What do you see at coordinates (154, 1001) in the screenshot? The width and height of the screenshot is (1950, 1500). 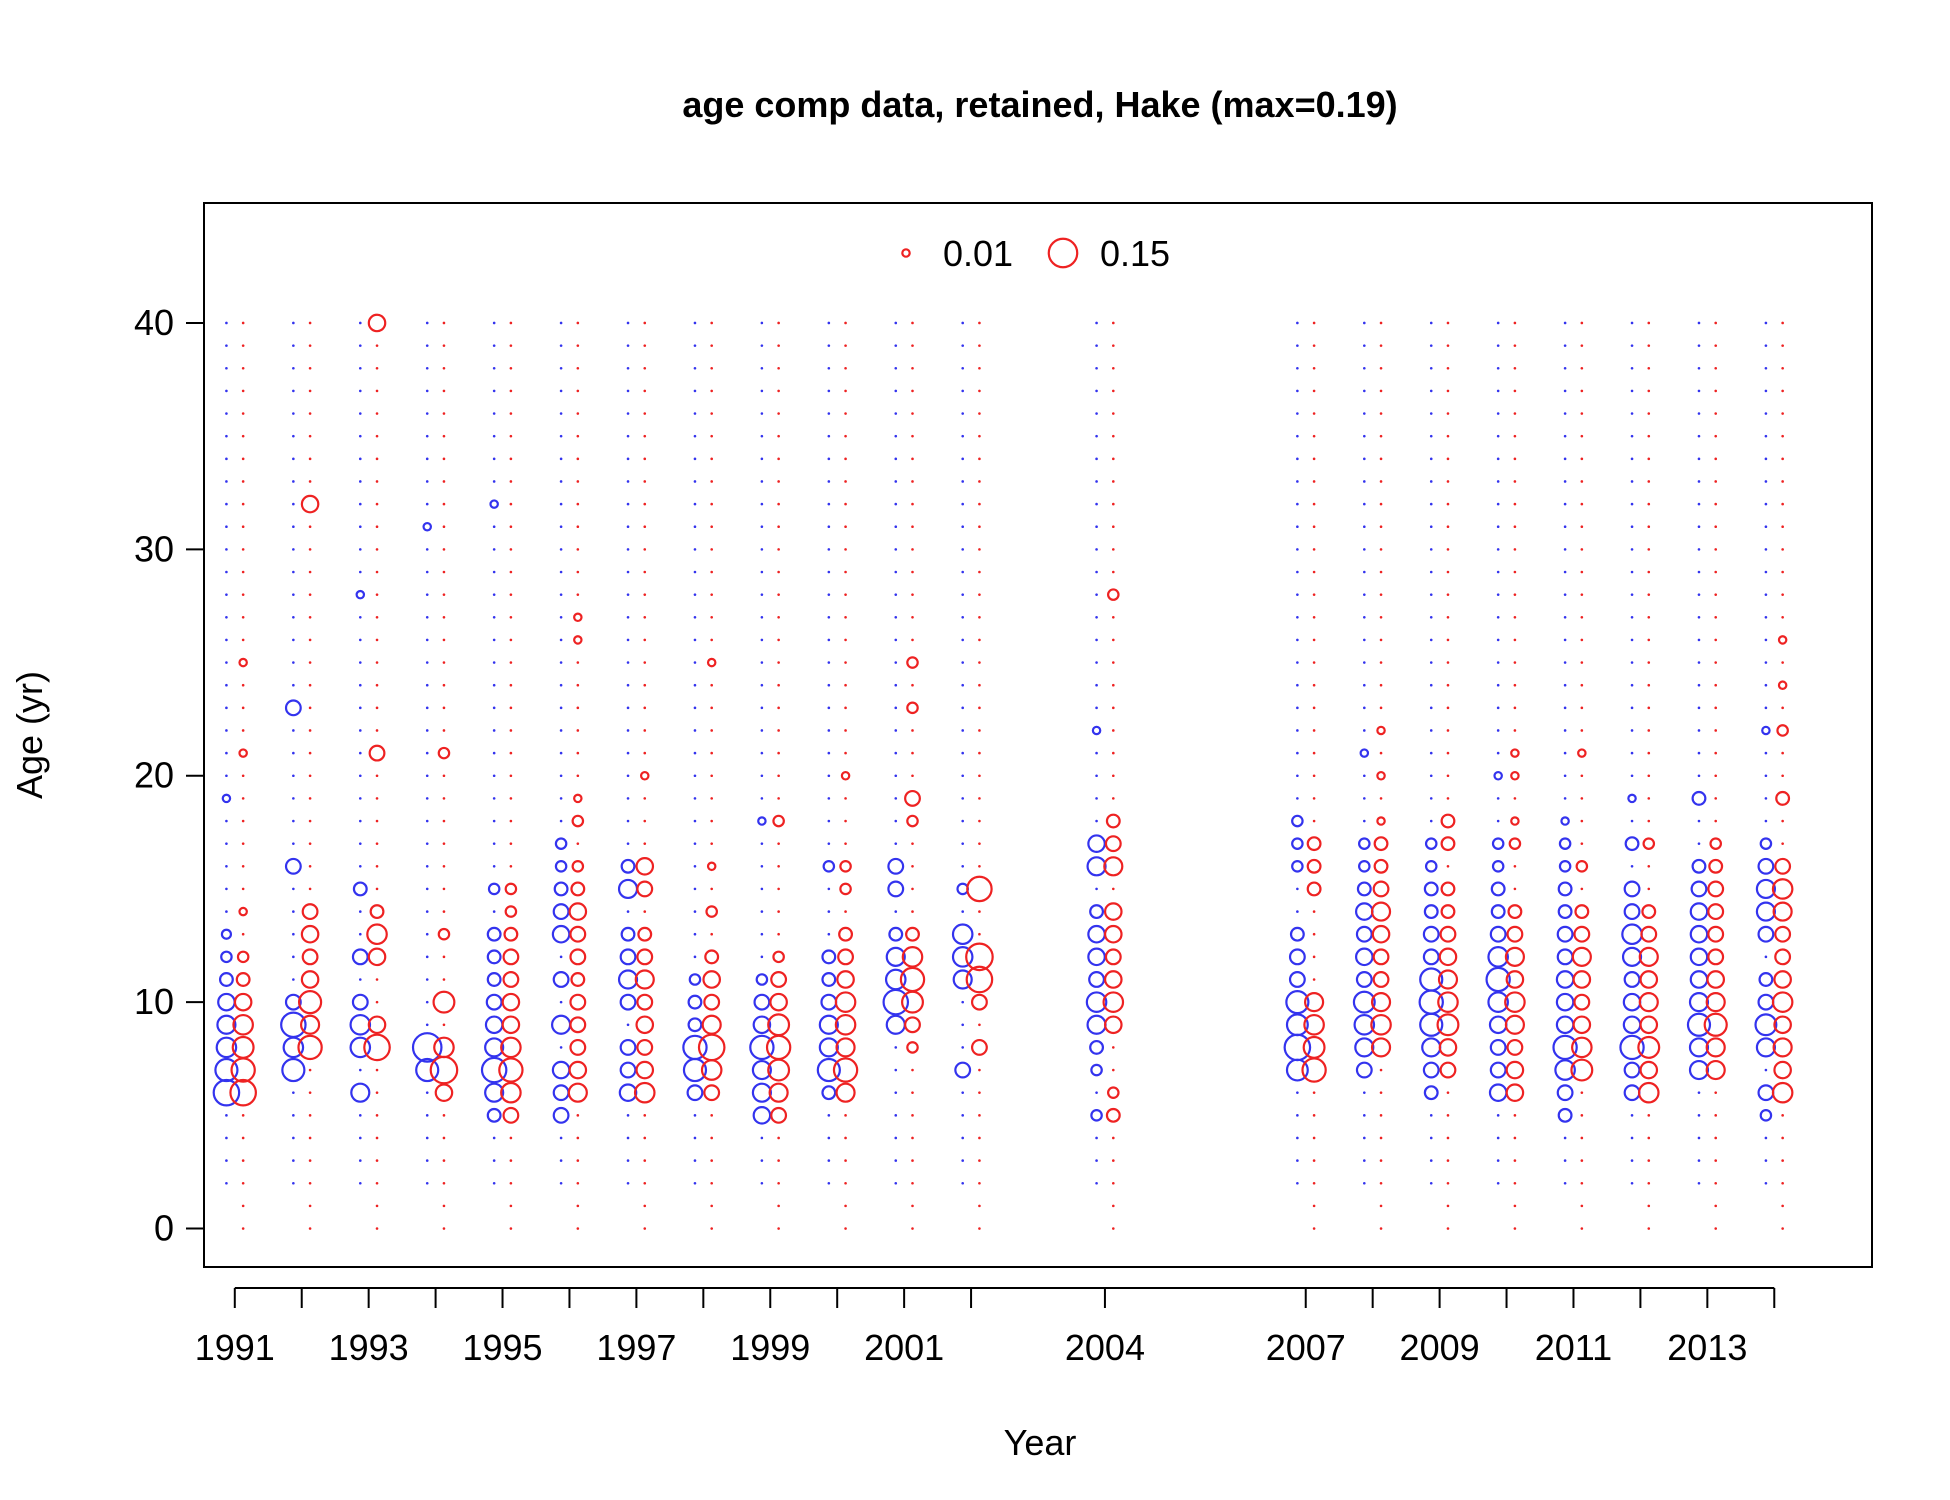 I see `y-tick-label: 10` at bounding box center [154, 1001].